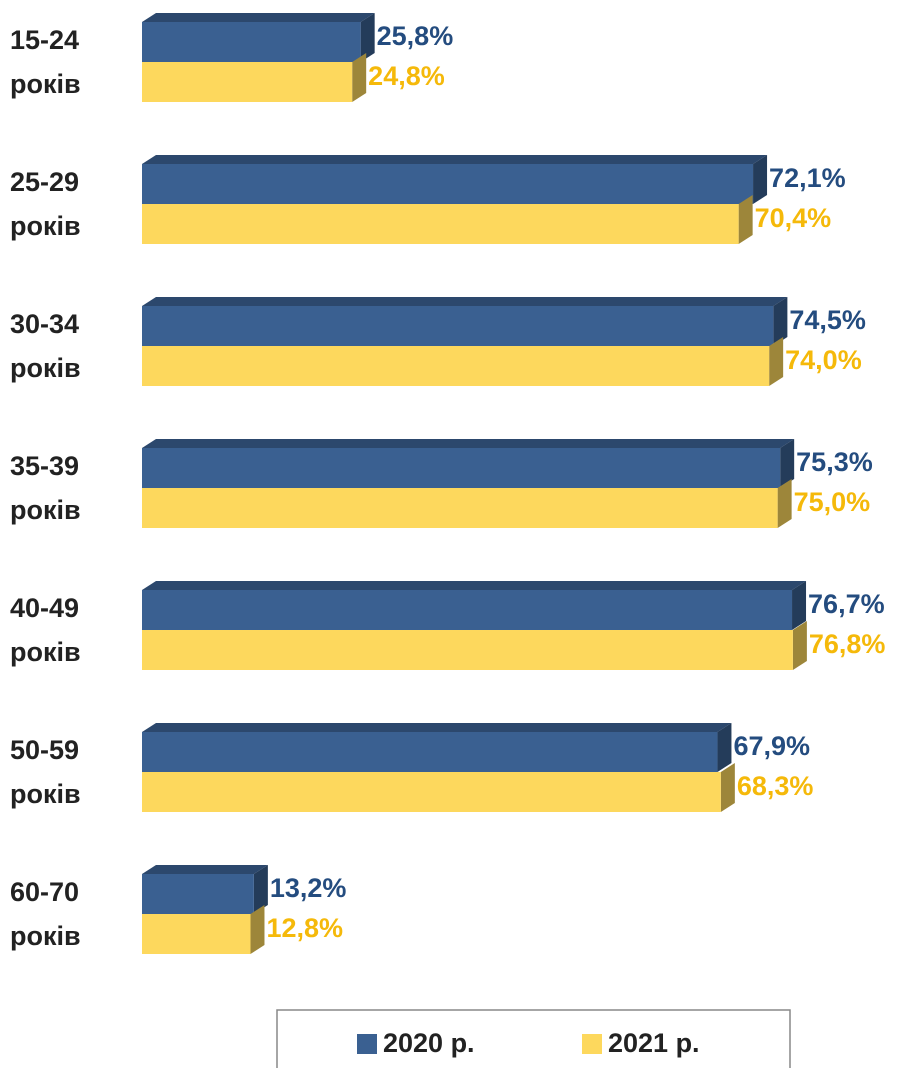 The image size is (908, 1068). What do you see at coordinates (827, 320) in the screenshot?
I see `value-label: 74,5%` at bounding box center [827, 320].